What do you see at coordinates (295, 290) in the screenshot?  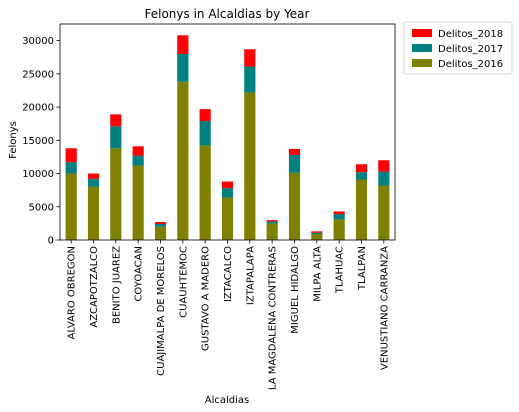 I see `x-tick-label-10: MIGUEL HIDALGO` at bounding box center [295, 290].